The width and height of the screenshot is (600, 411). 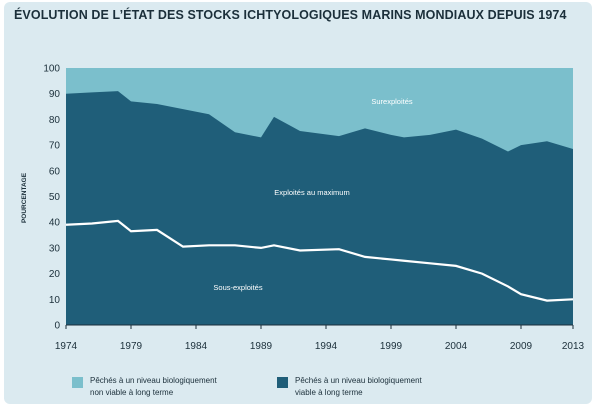 I want to click on y-axis: 0 10 20 30 40 50 60 70 80 90 100, so click(x=51, y=198).